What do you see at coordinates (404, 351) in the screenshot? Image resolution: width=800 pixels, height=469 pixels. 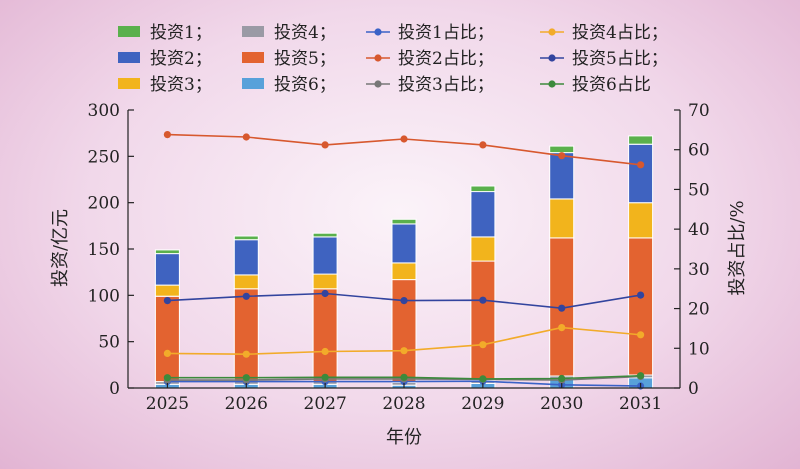 I see `point-投资4占比-2028` at bounding box center [404, 351].